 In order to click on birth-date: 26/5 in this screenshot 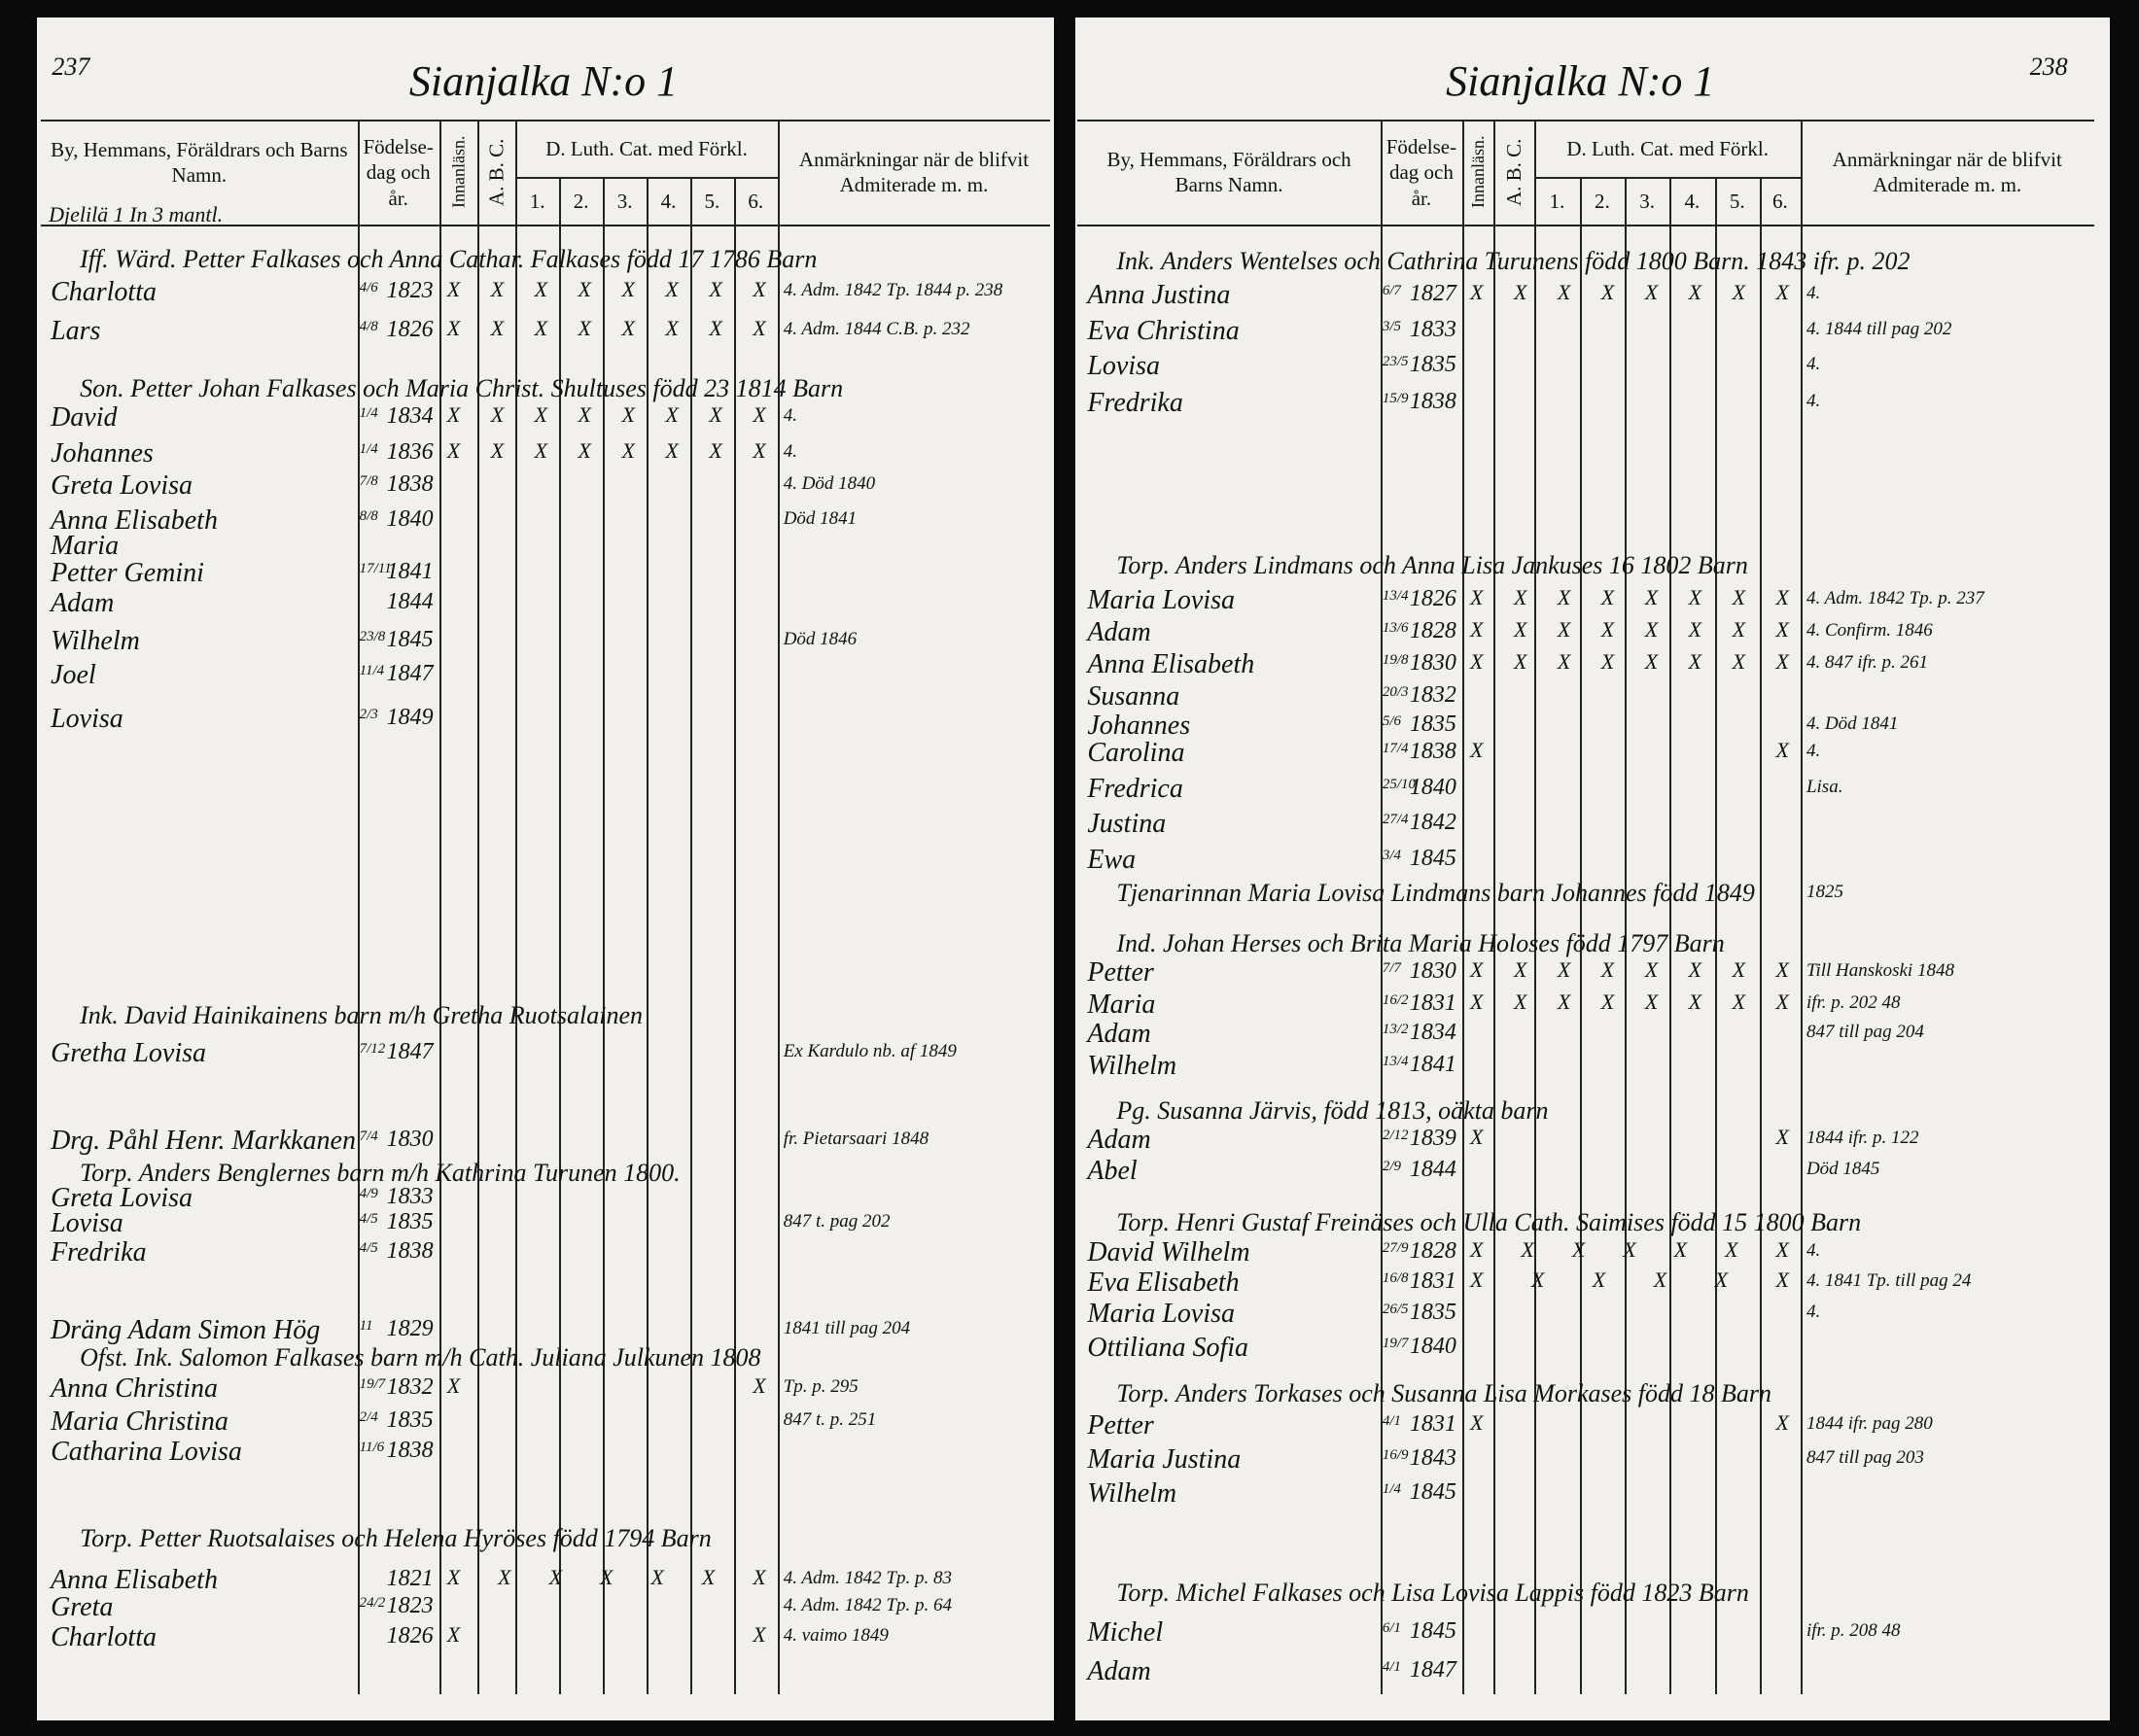, I will do `click(1395, 1310)`.